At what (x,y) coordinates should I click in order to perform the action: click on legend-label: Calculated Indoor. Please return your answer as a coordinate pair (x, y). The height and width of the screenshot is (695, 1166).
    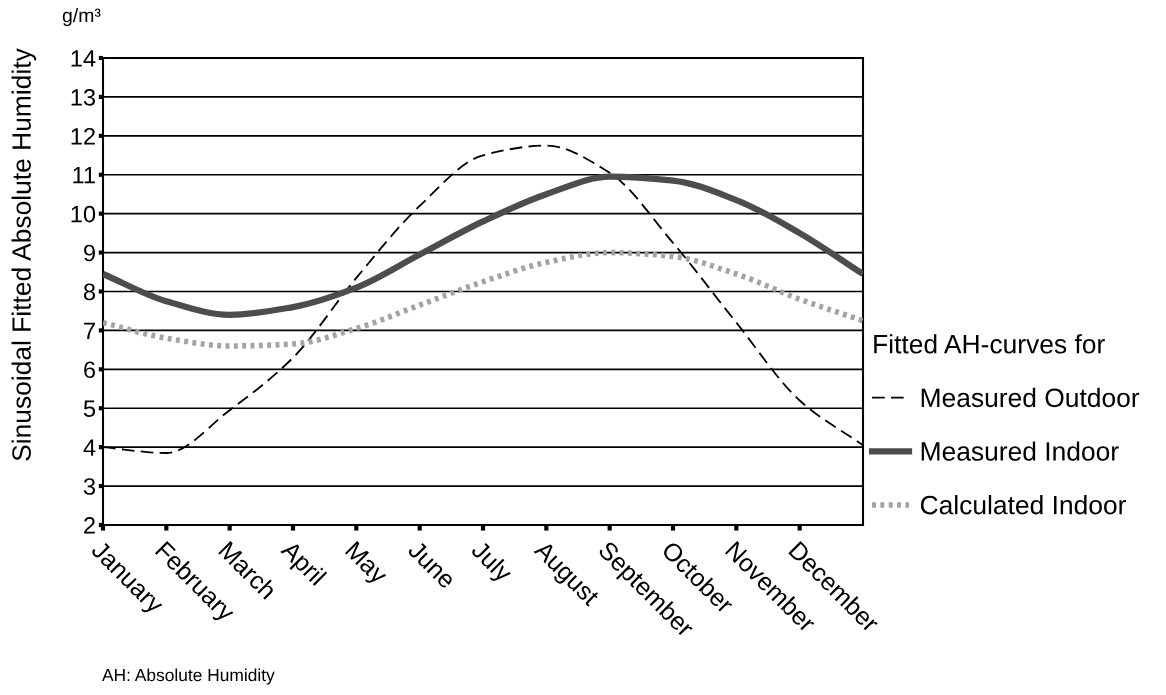
    Looking at the image, I should click on (1023, 505).